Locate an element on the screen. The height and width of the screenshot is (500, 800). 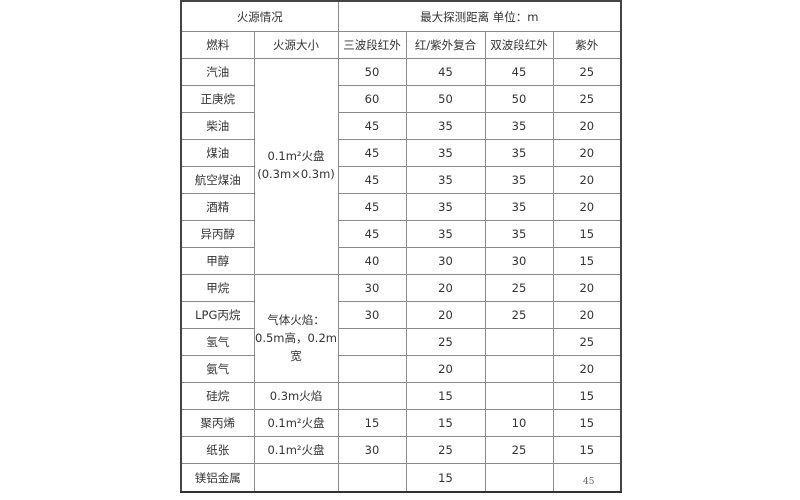
value-cell: 40 is located at coordinates (372, 261).